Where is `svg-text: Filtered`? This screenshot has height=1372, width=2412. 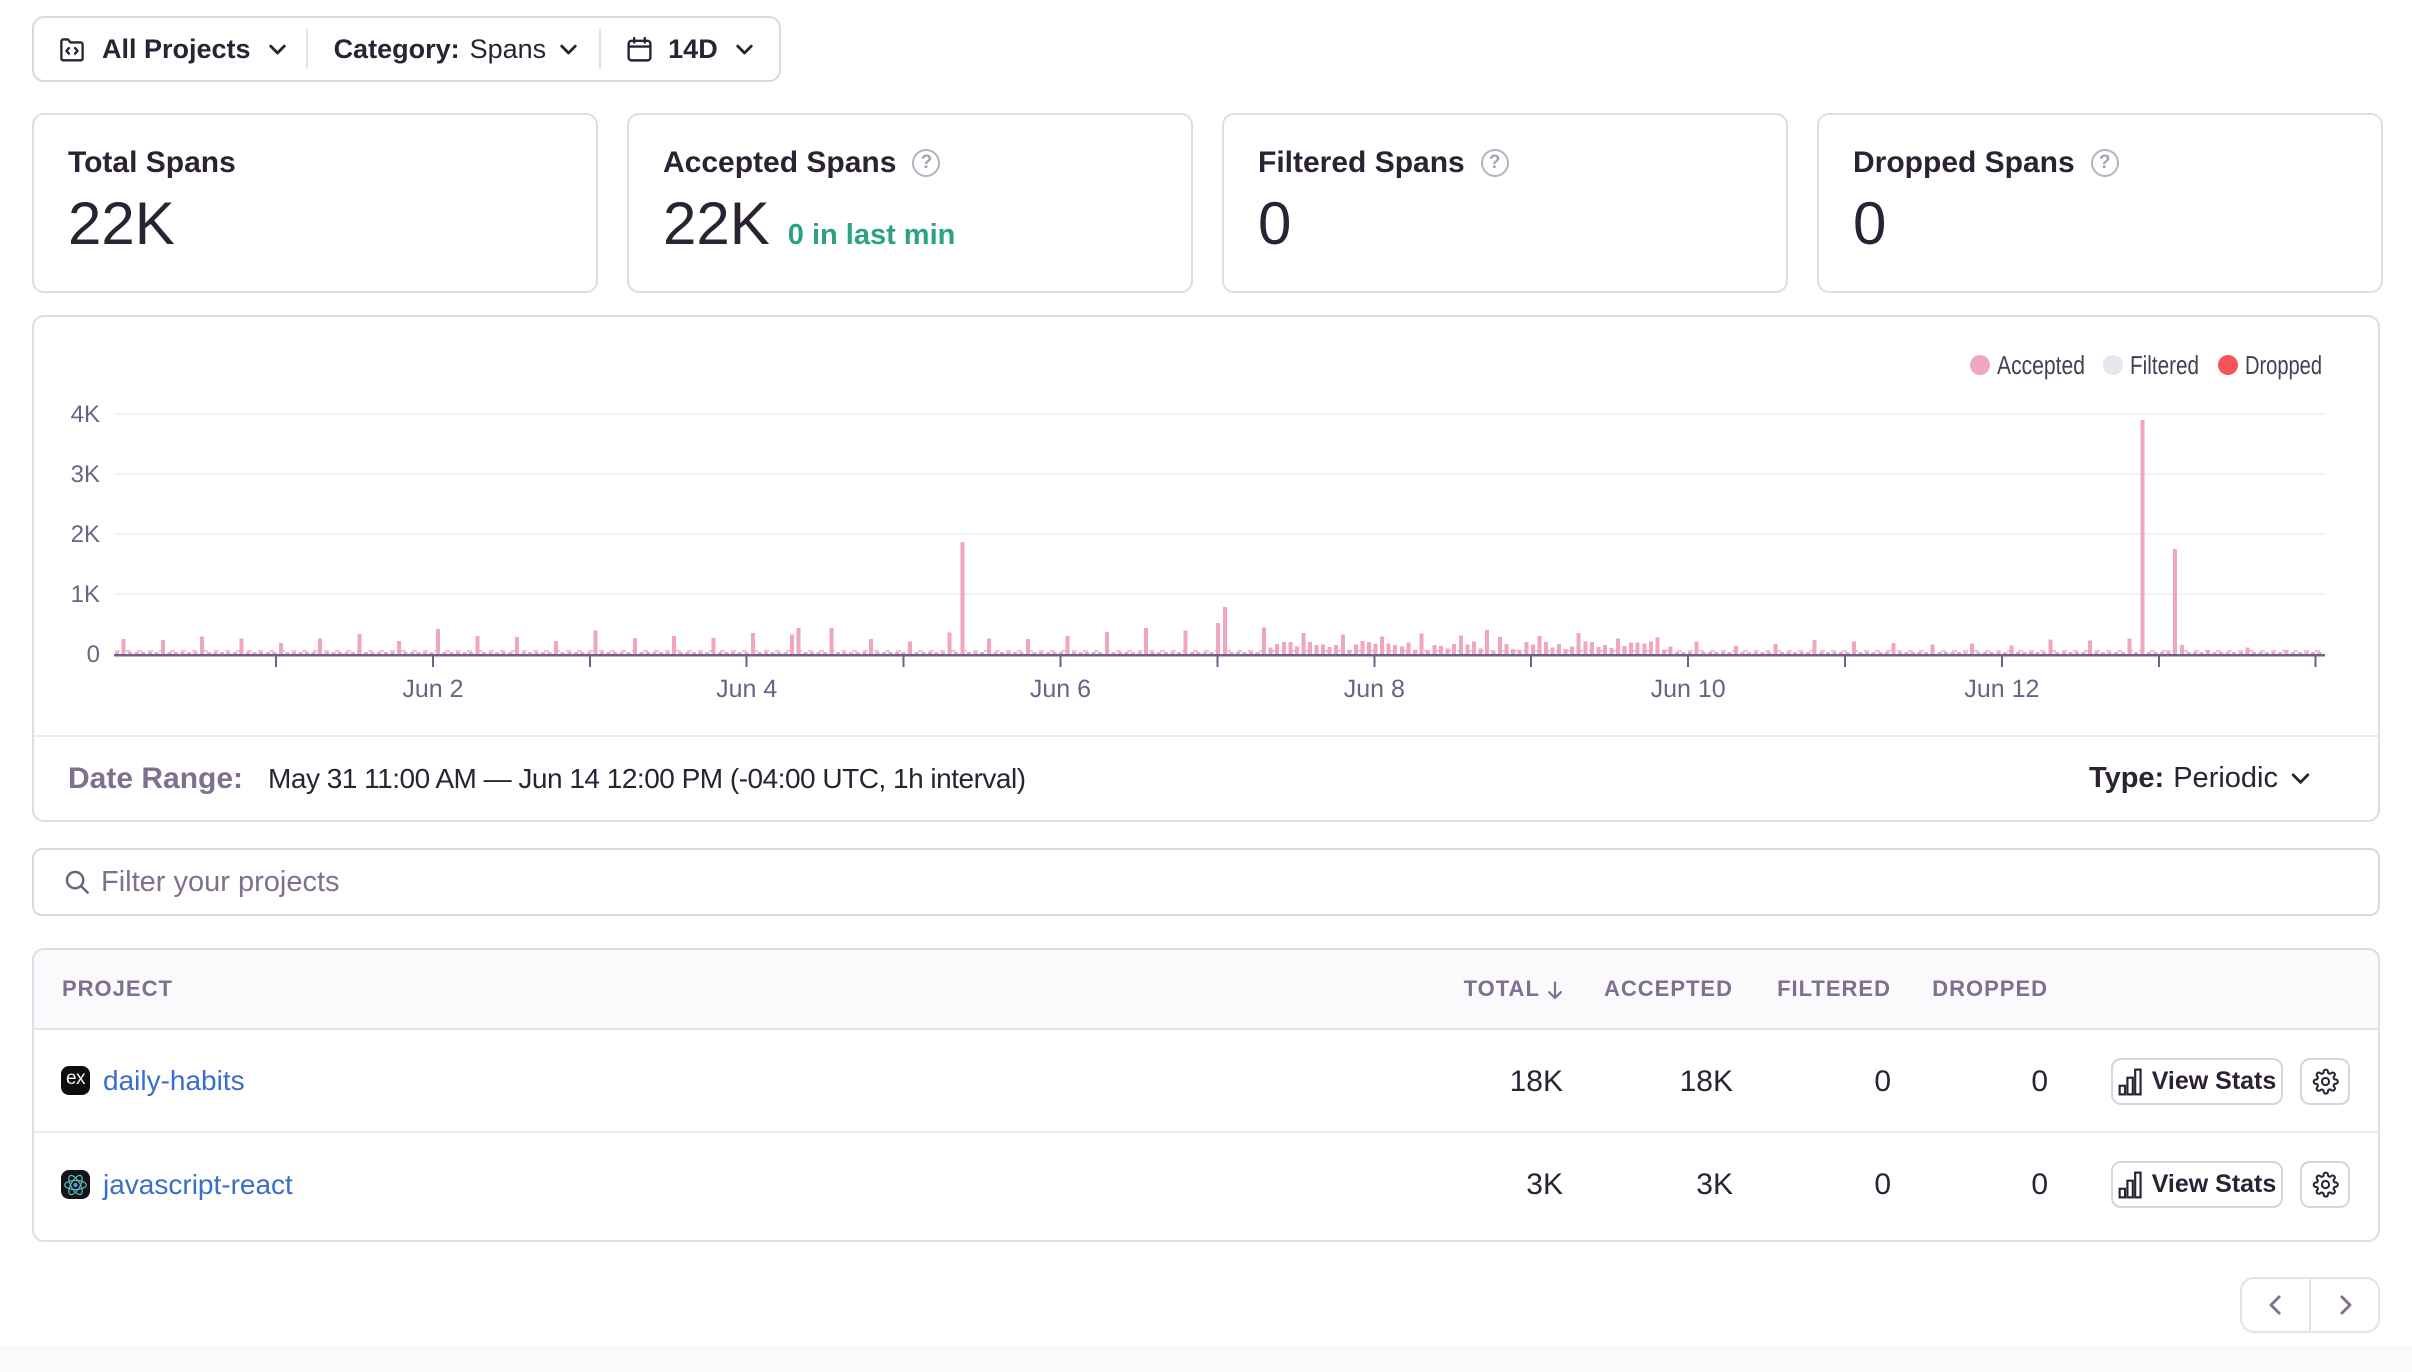
svg-text: Filtered is located at coordinates (2164, 365).